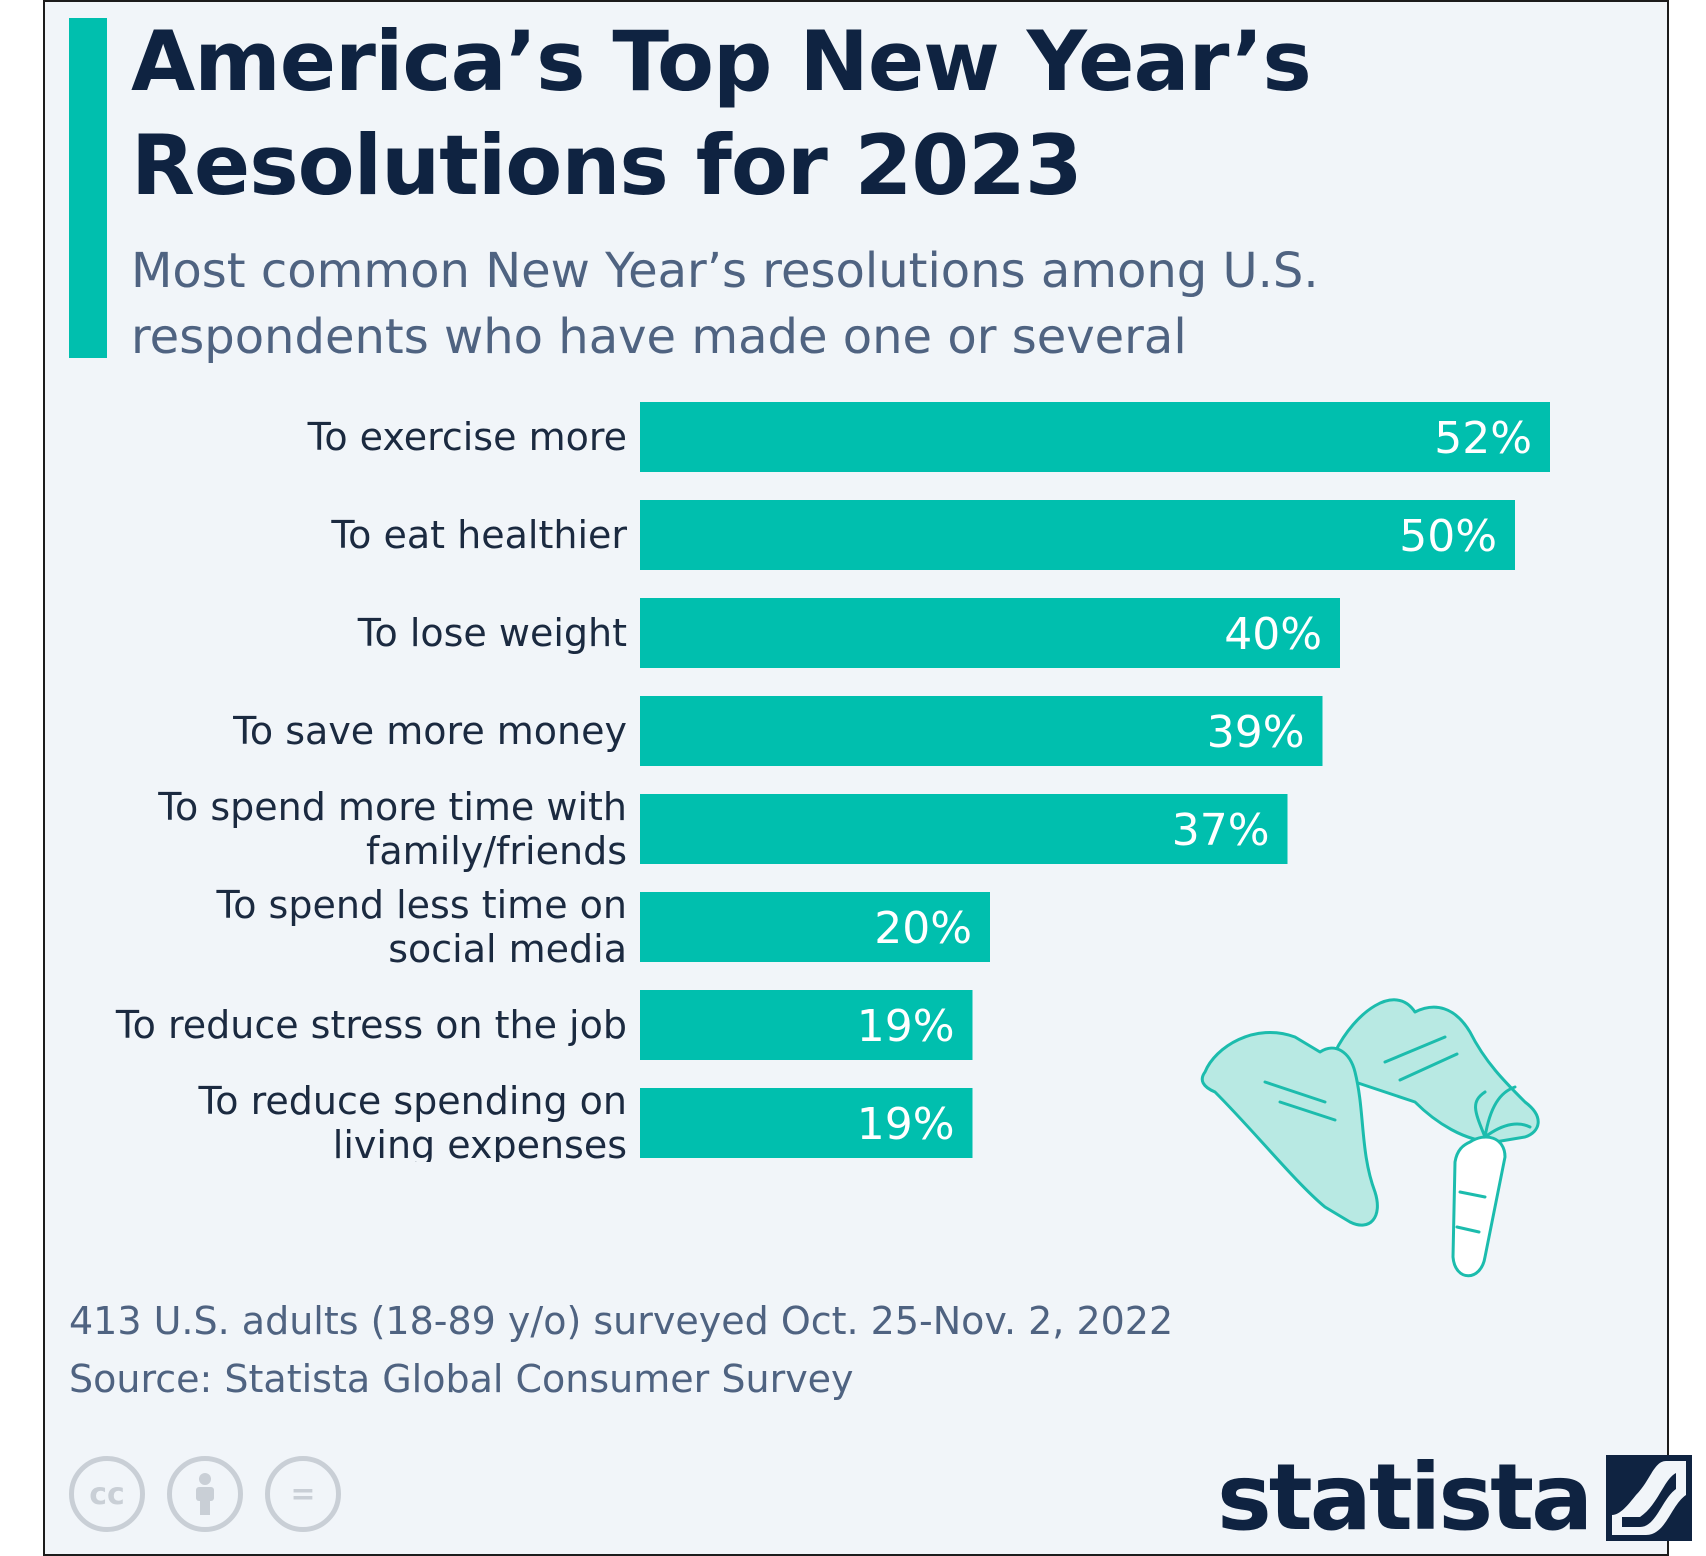 The height and width of the screenshot is (1556, 1706). I want to click on value-label-4: 37%, so click(1221, 830).